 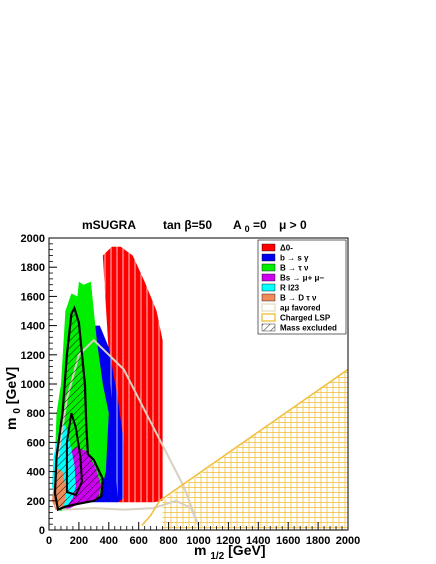 I want to click on mass-excluded-inner-boundary, so click(x=74, y=454).